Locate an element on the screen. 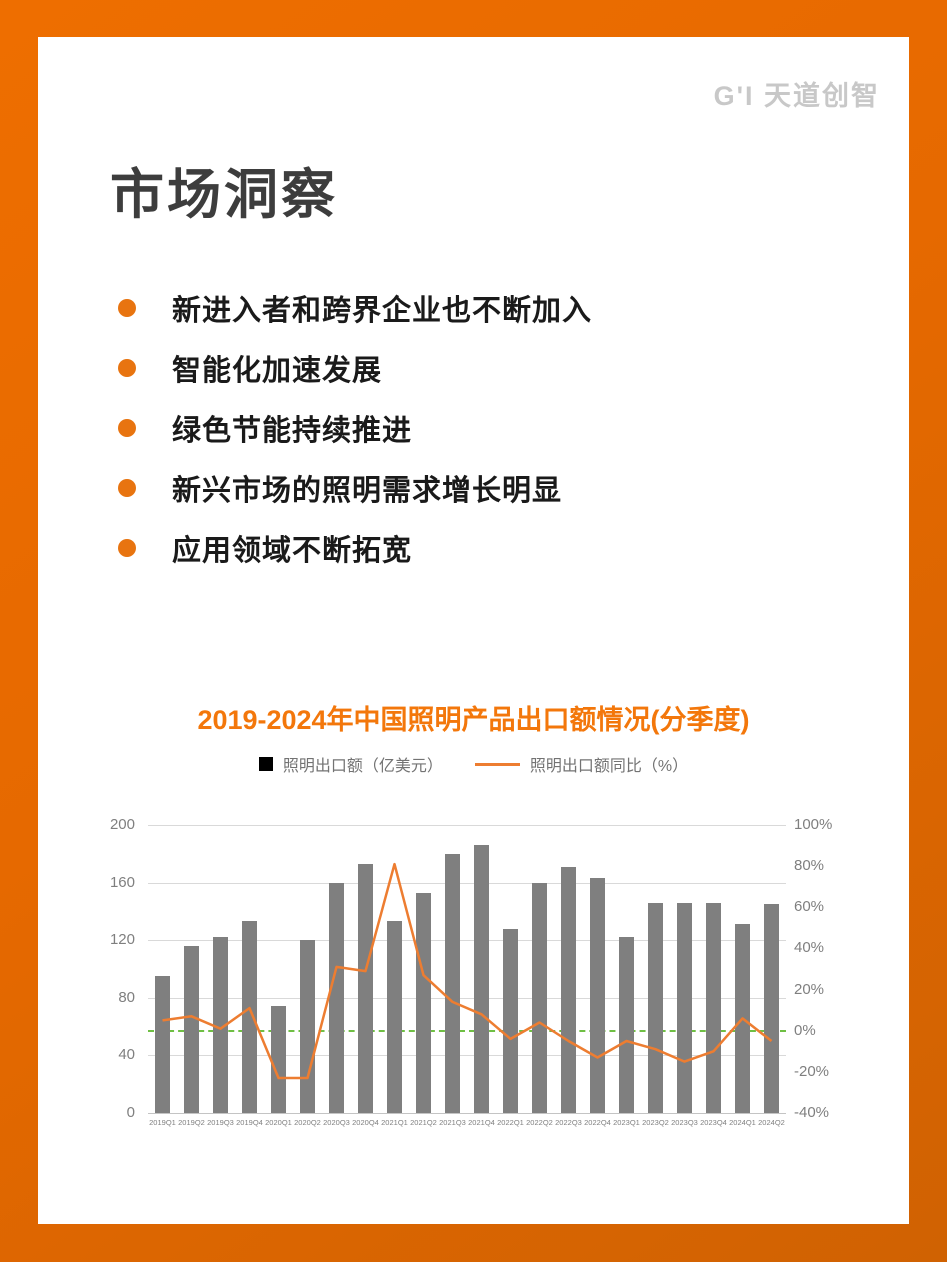 Image resolution: width=947 pixels, height=1262 pixels. x-axis-label: 2020Q1 is located at coordinates (278, 1122).